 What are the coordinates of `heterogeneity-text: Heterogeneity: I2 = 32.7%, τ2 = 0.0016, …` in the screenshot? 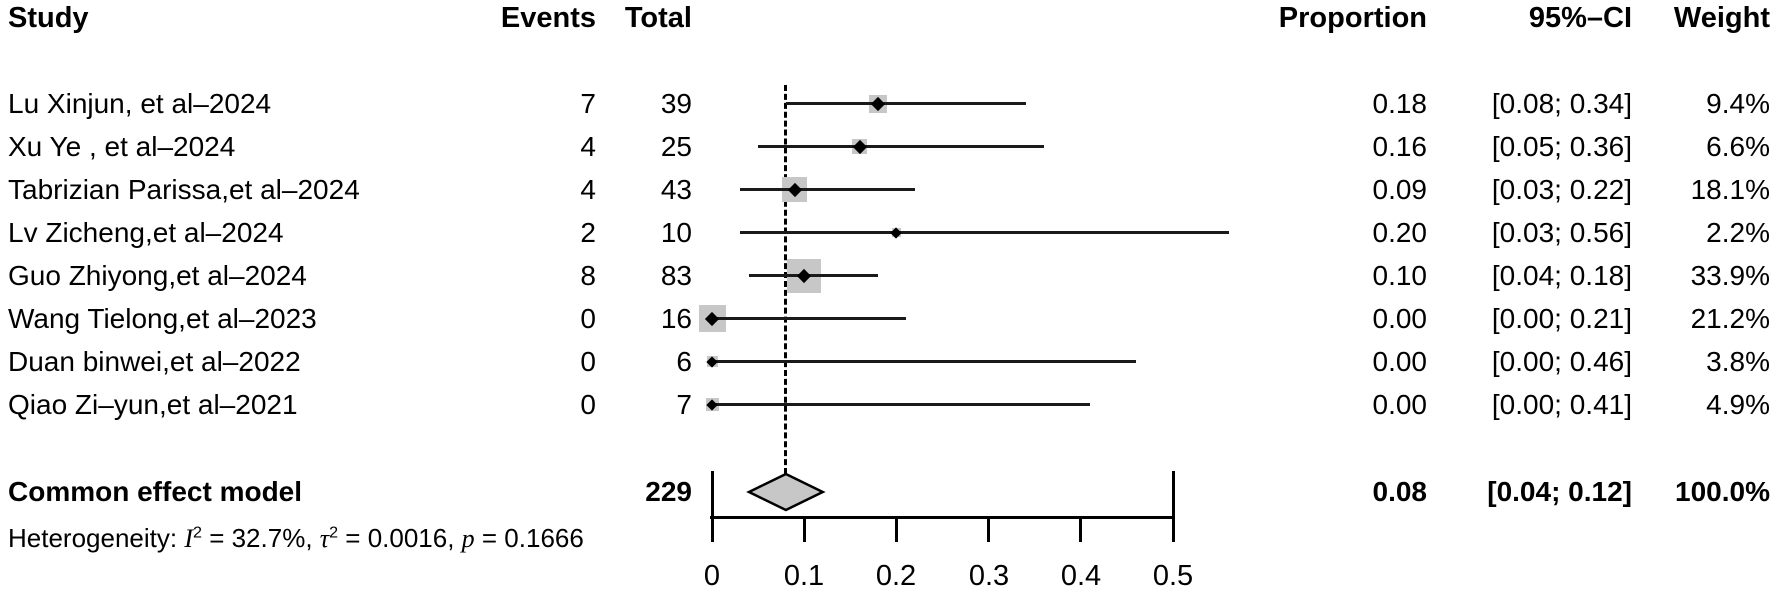 It's located at (296, 538).